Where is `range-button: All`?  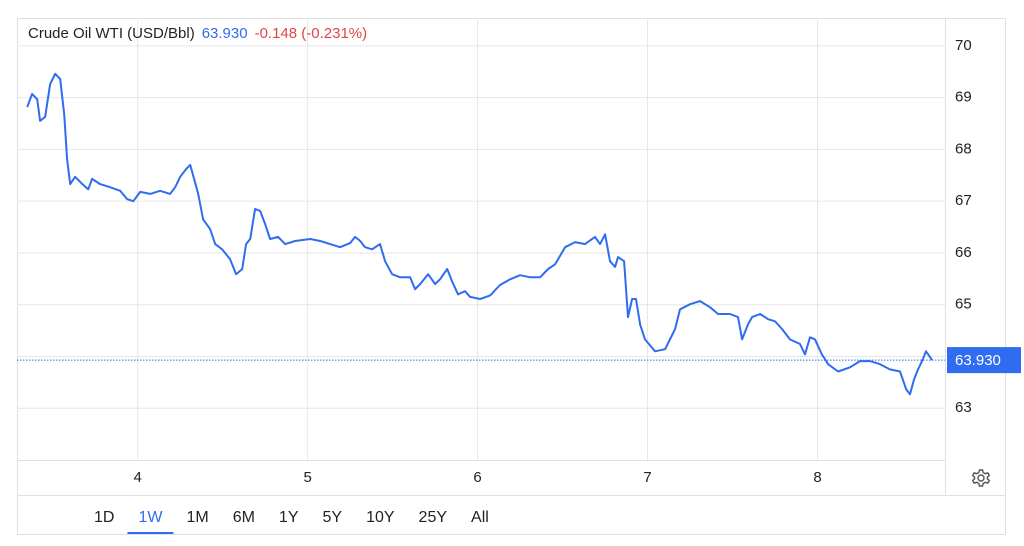
range-button: All is located at coordinates (480, 517).